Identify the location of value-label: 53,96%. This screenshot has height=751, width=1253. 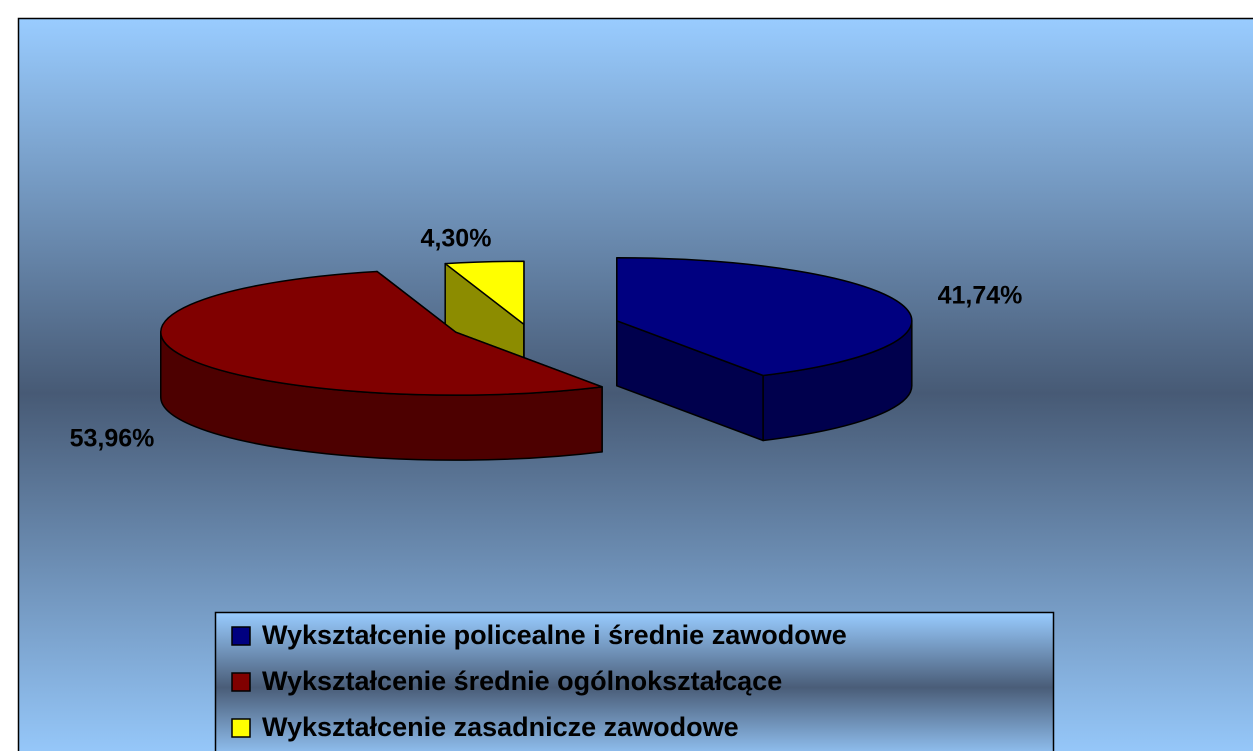
(112, 439).